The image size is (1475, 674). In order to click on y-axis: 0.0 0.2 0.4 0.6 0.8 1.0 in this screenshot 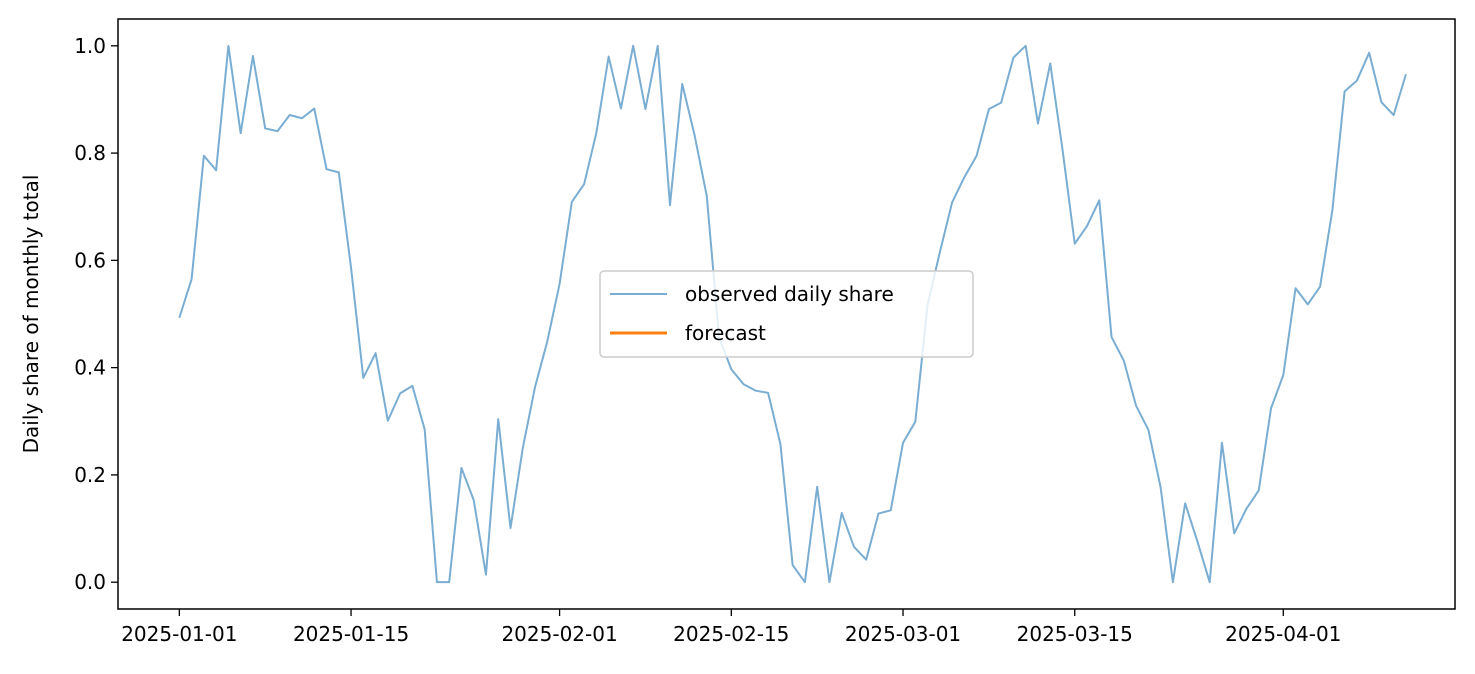, I will do `click(96, 314)`.